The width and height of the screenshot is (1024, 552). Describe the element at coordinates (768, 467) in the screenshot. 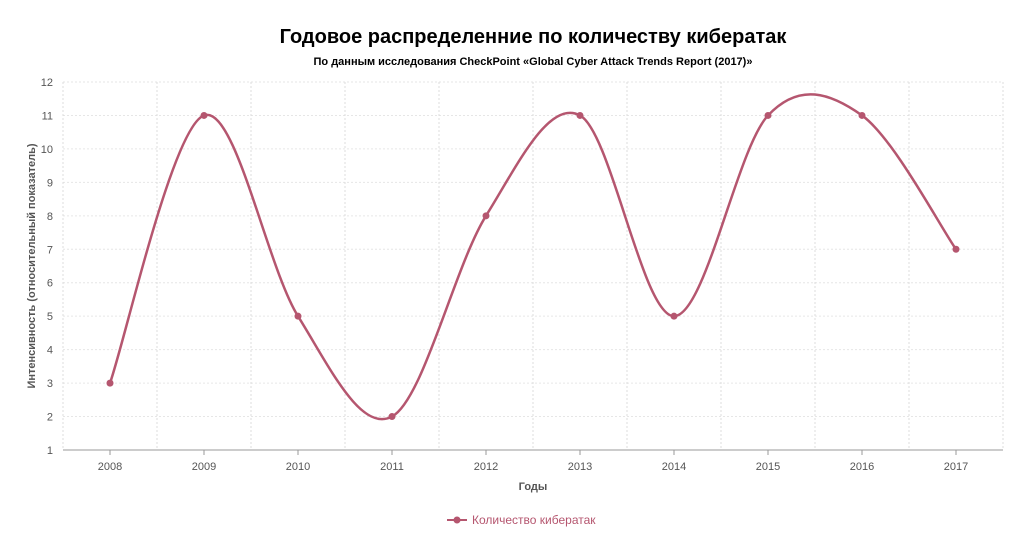

I see `x-tick-label: 2015` at that location.